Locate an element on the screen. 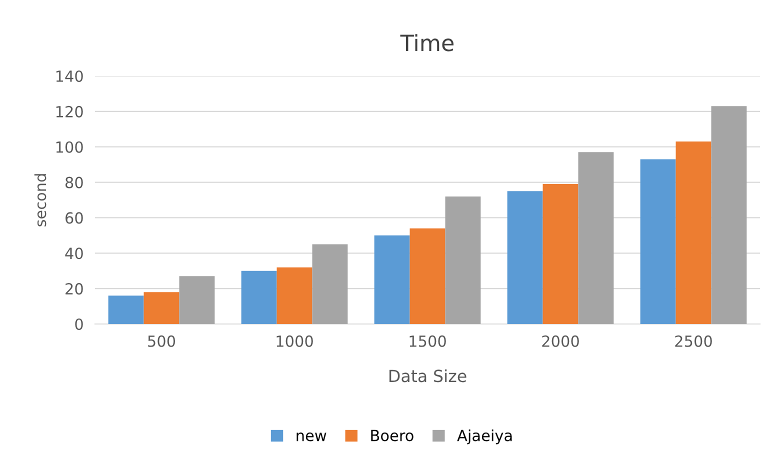  x-tick-label: 1500 is located at coordinates (428, 341).